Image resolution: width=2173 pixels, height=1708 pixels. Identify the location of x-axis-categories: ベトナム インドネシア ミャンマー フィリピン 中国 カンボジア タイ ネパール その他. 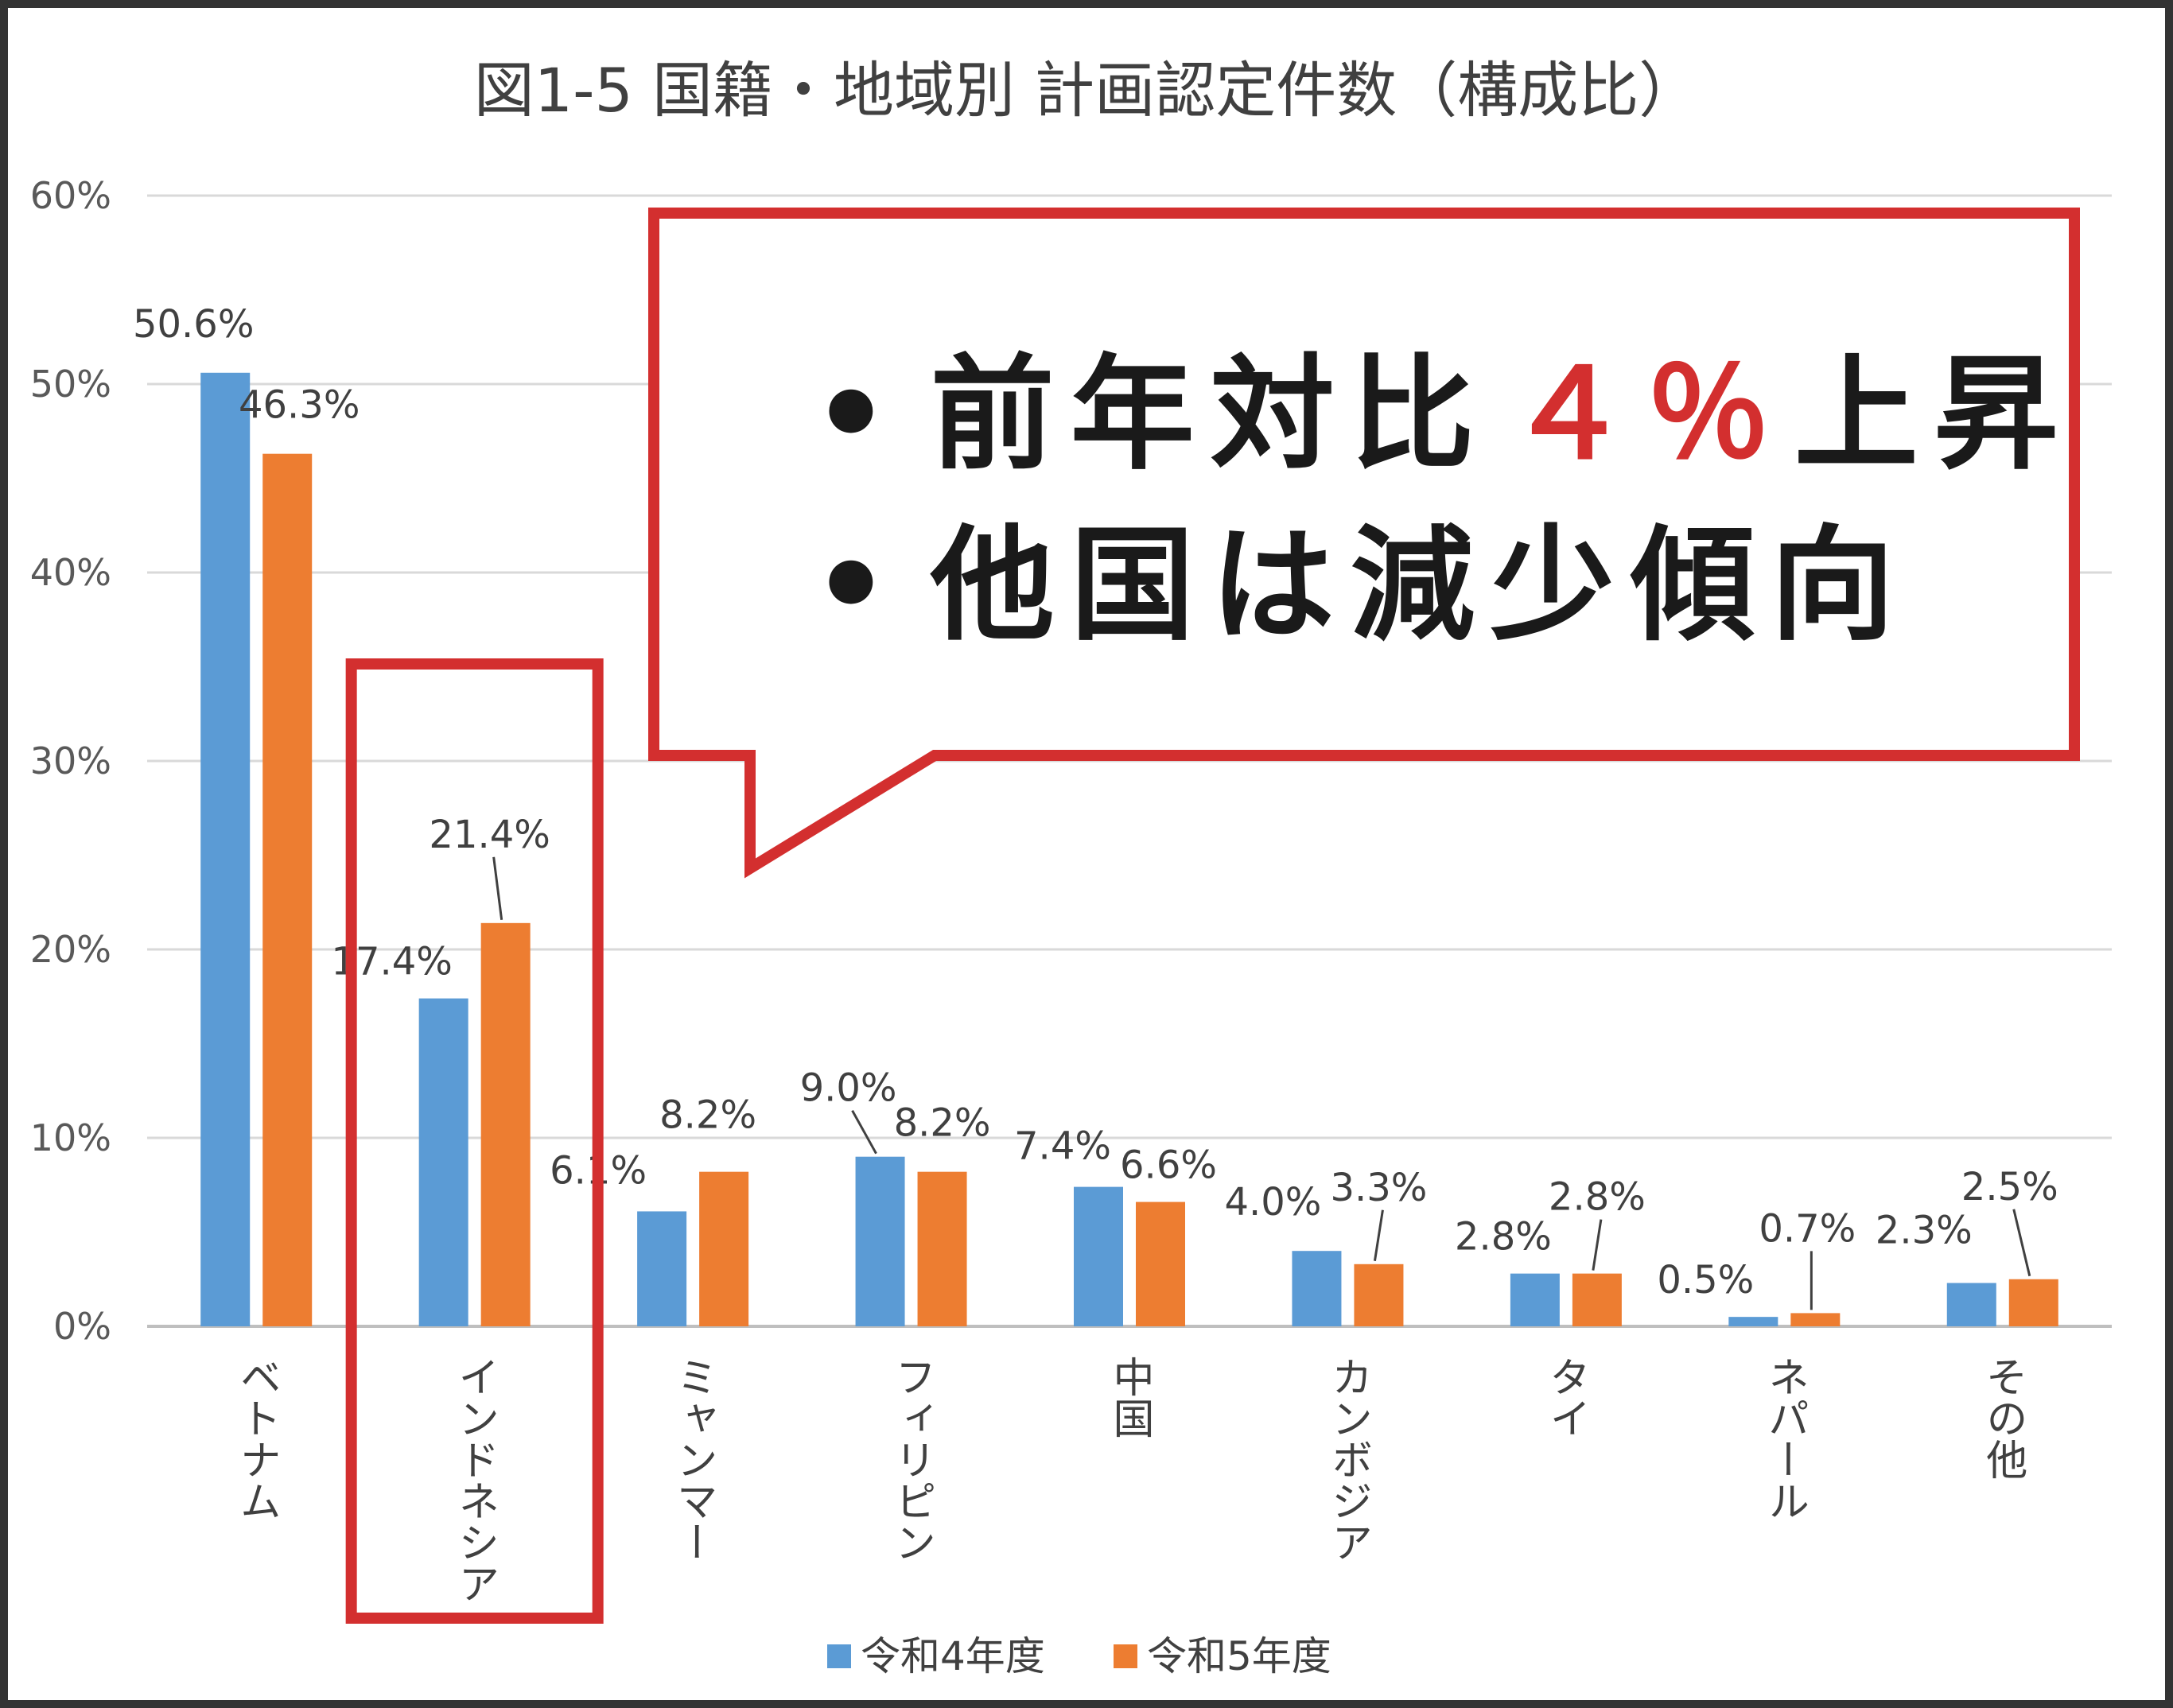
(1129, 1480).